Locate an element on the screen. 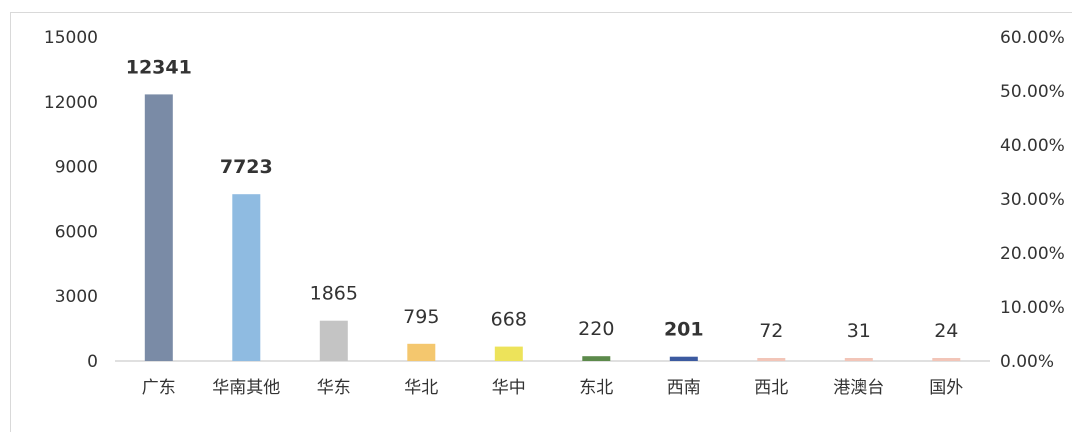 The width and height of the screenshot is (1072, 432). y-tick-label: 0 is located at coordinates (92, 362).